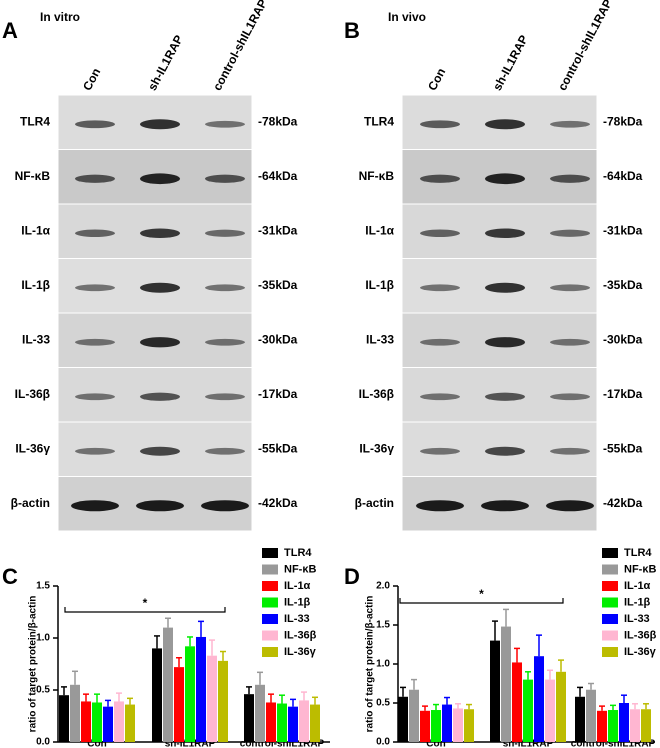  I want to click on legend-label: TLR4, so click(298, 553).